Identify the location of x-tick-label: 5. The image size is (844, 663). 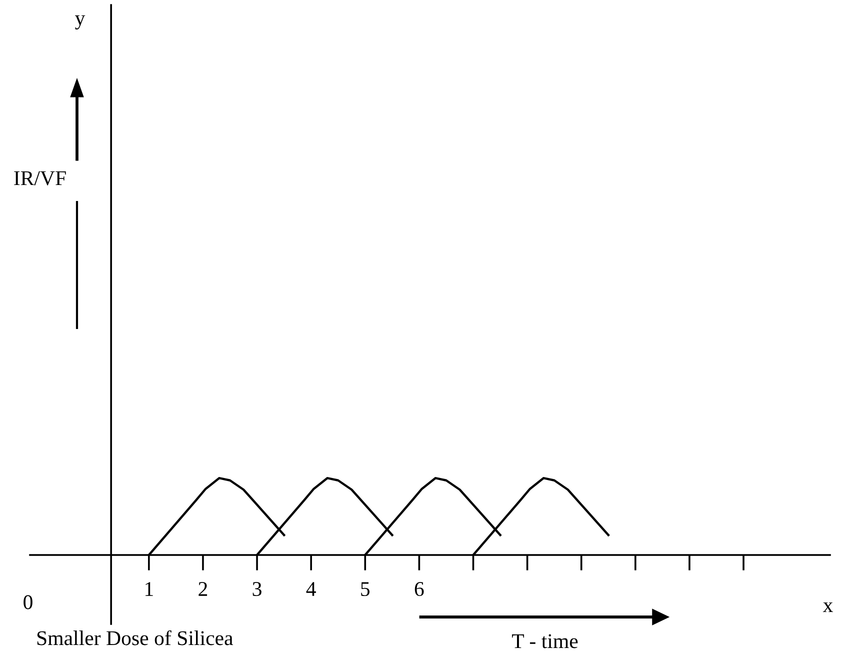
(365, 589).